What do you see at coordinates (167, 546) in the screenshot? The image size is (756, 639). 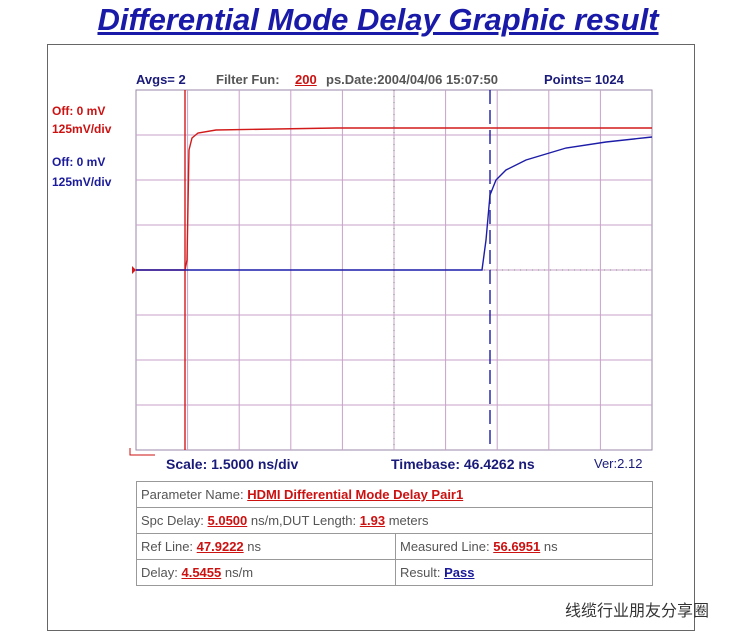 I see `label: Ref Line:` at bounding box center [167, 546].